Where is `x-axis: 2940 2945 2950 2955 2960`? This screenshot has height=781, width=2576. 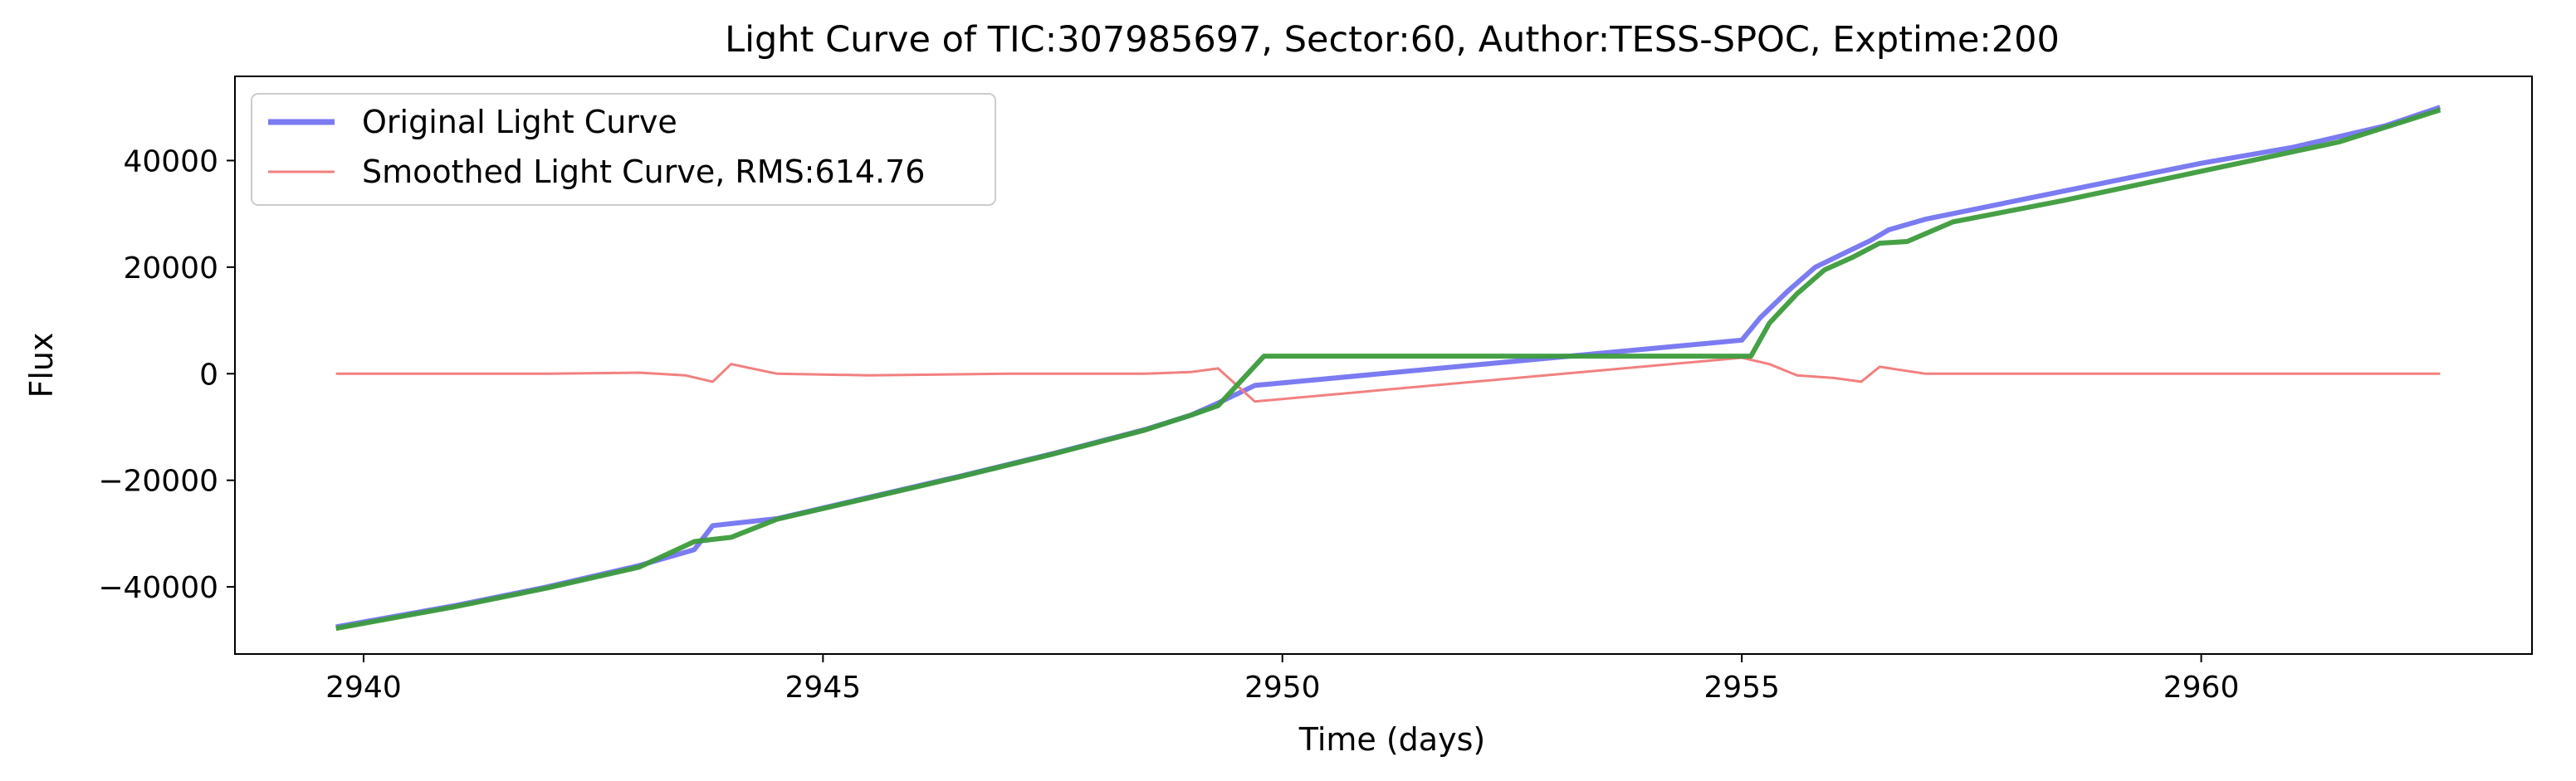 x-axis: 2940 2945 2950 2955 2960 is located at coordinates (1282, 679).